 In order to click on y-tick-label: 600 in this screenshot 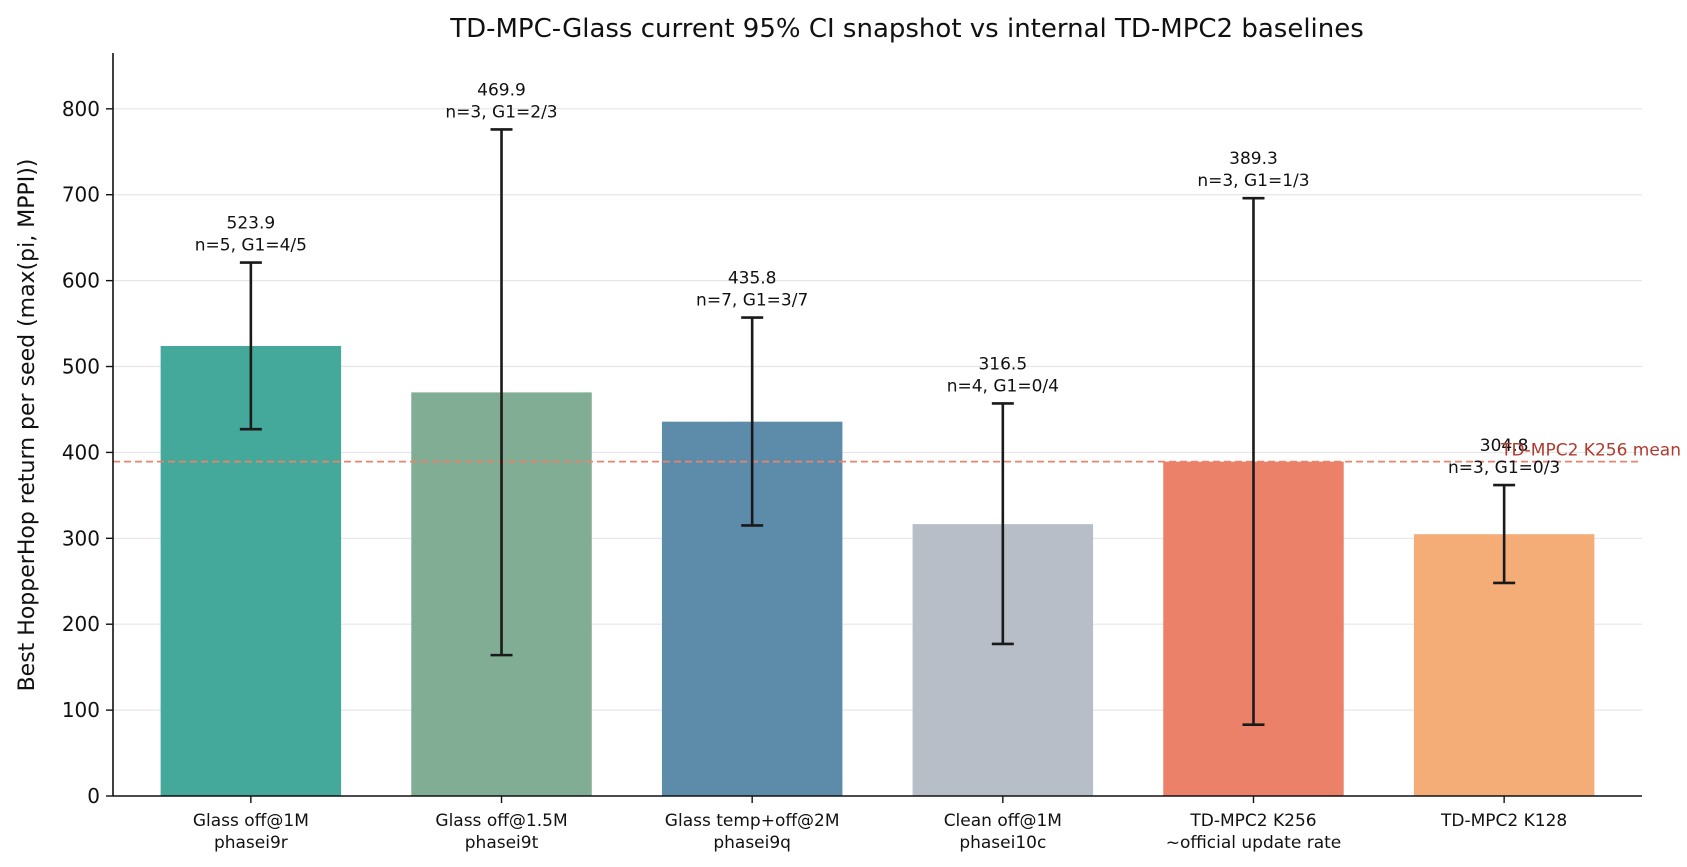, I will do `click(81, 281)`.